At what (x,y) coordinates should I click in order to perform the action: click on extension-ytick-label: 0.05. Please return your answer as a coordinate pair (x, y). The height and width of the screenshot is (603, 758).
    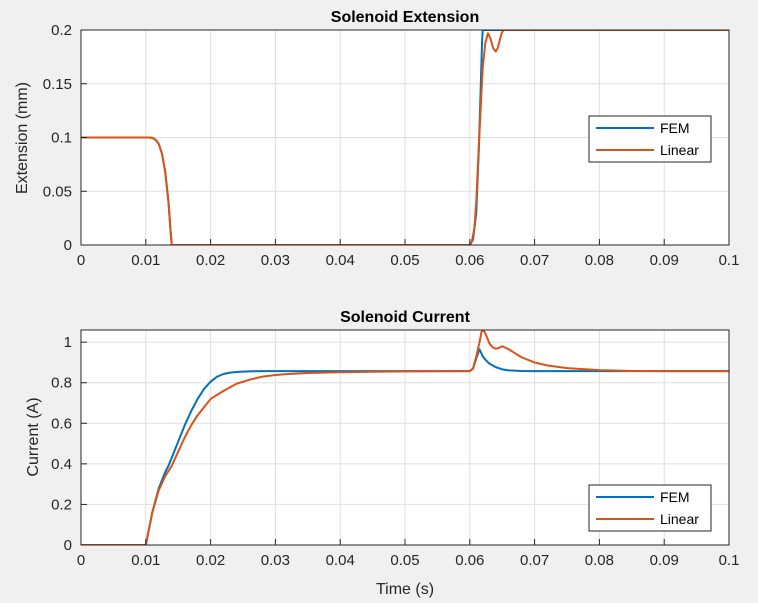
    Looking at the image, I should click on (57, 191).